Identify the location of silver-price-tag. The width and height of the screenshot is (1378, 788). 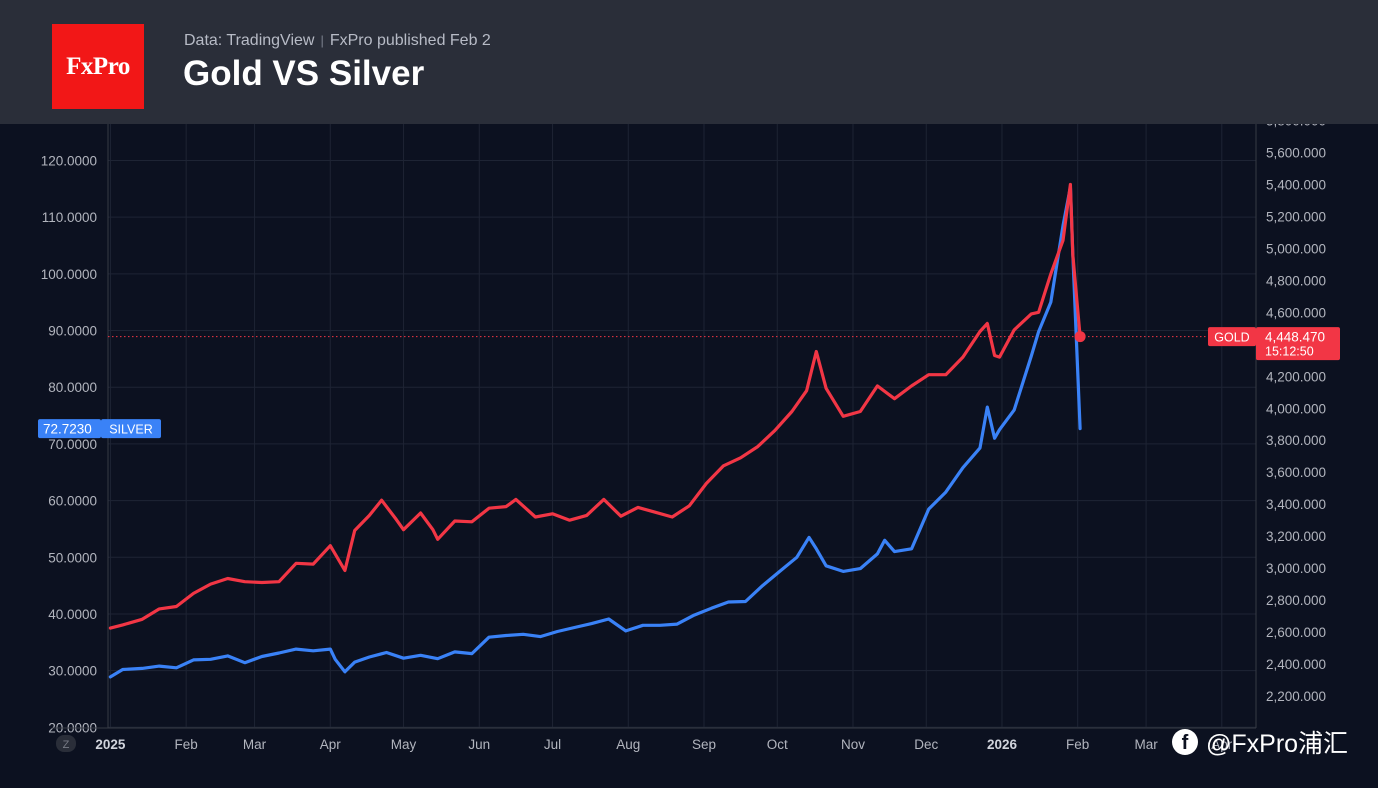
(69, 429).